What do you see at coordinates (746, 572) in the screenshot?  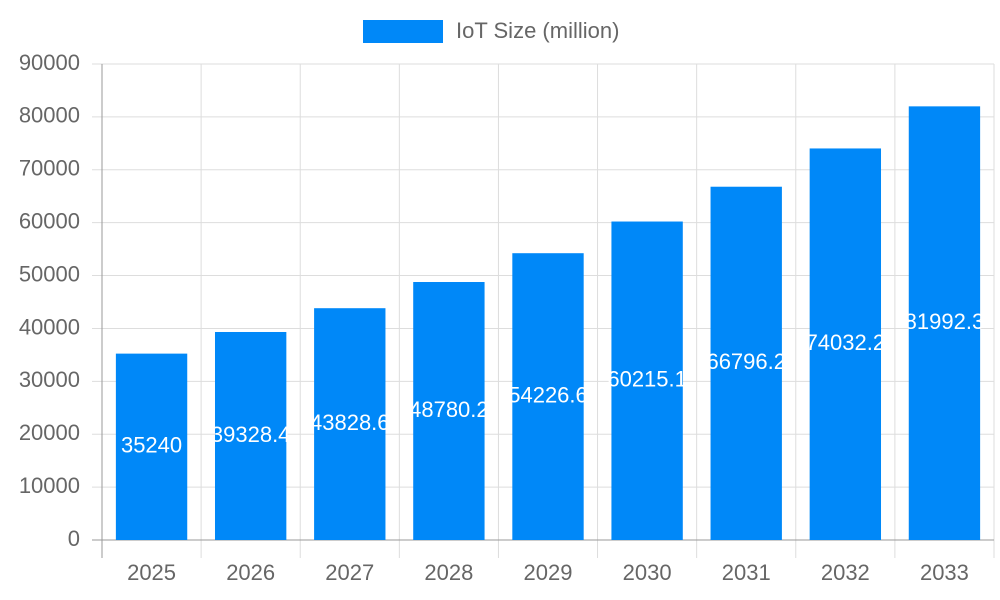 I see `x-tick-label: 2031` at bounding box center [746, 572].